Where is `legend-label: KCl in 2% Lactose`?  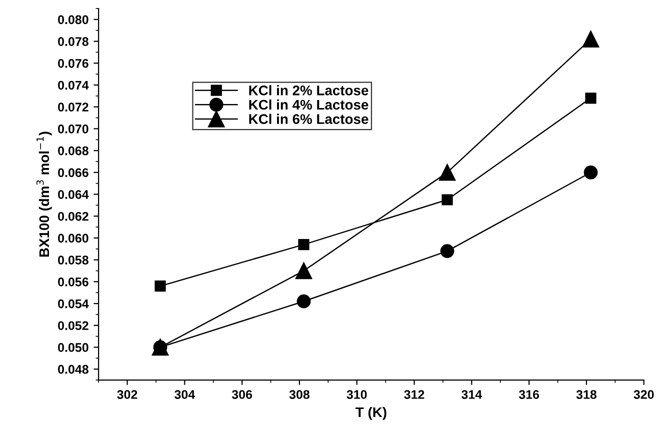 legend-label: KCl in 2% Lactose is located at coordinates (308, 90).